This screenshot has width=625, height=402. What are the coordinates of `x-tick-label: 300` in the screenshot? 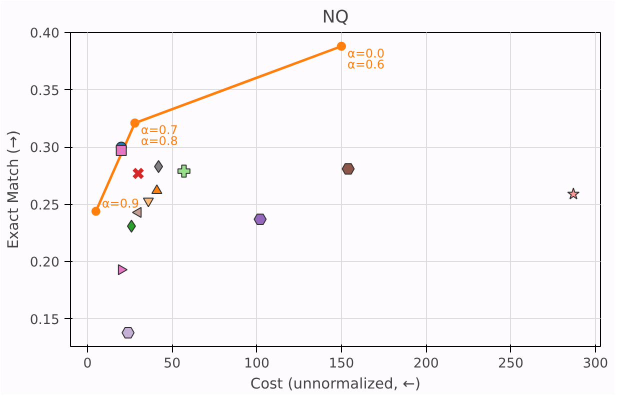 It's located at (595, 364).